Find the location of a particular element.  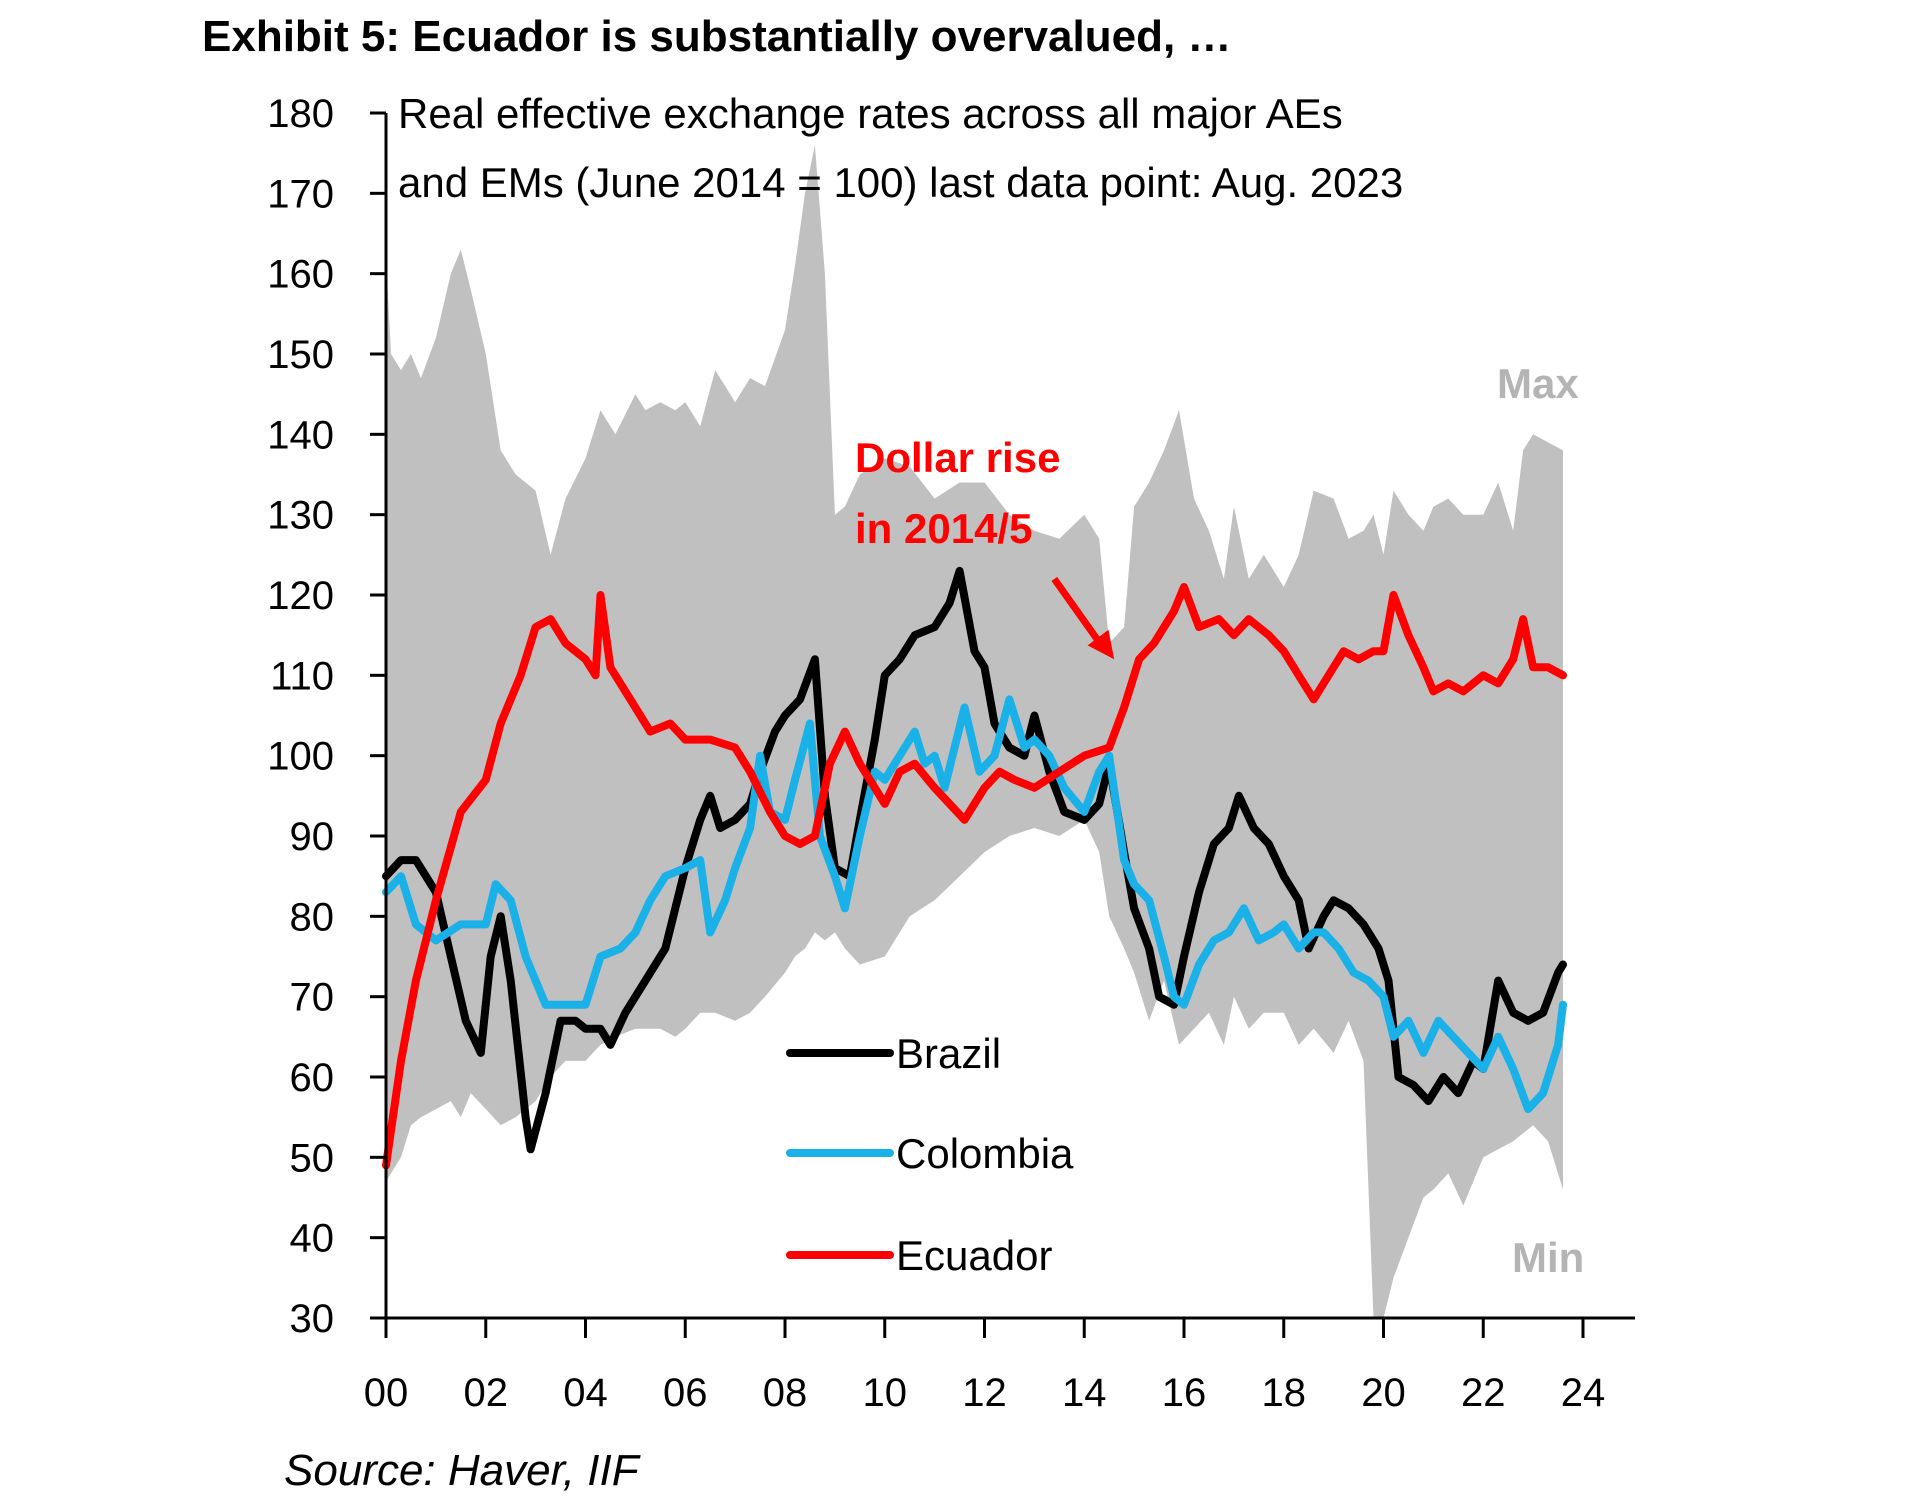

x-tick-label: 08 is located at coordinates (785, 1393).